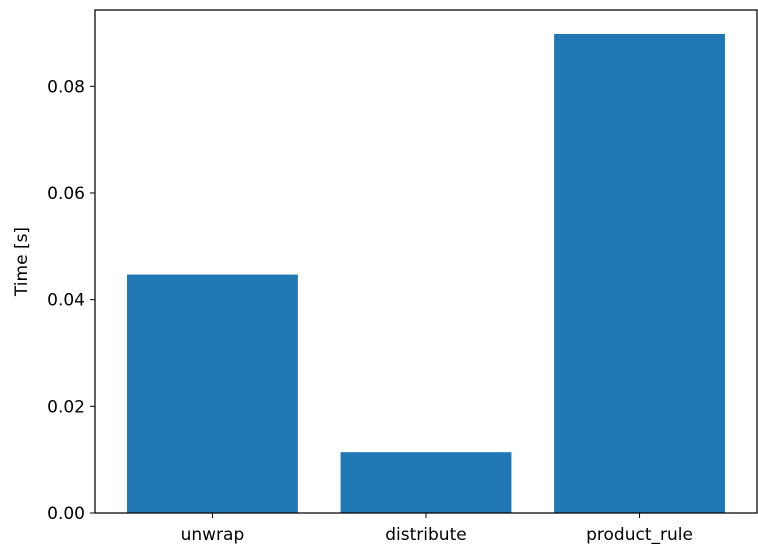 Image resolution: width=758 pixels, height=544 pixels. What do you see at coordinates (66, 87) in the screenshot?
I see `y-tick-label: 0.08` at bounding box center [66, 87].